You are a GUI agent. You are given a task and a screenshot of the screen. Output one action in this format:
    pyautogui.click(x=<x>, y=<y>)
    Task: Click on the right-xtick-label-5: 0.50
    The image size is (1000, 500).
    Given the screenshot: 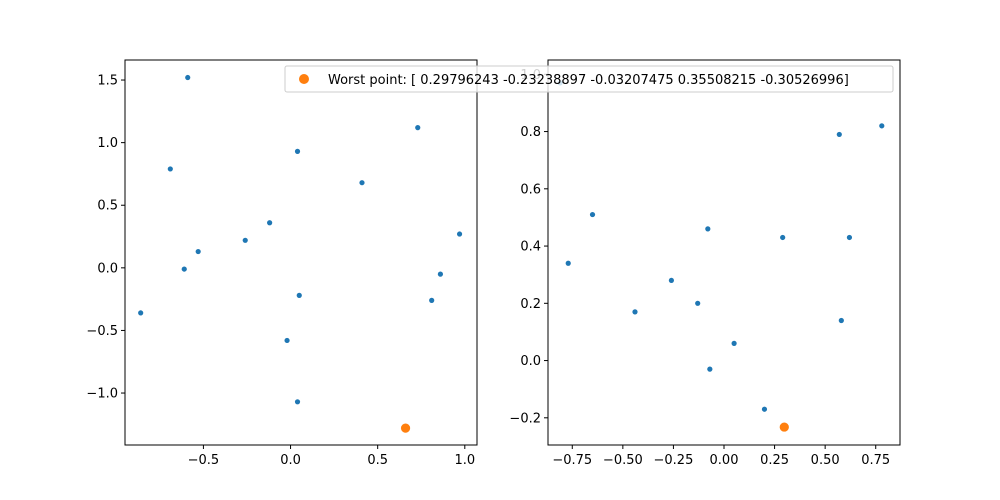 What is the action you would take?
    pyautogui.click(x=825, y=460)
    